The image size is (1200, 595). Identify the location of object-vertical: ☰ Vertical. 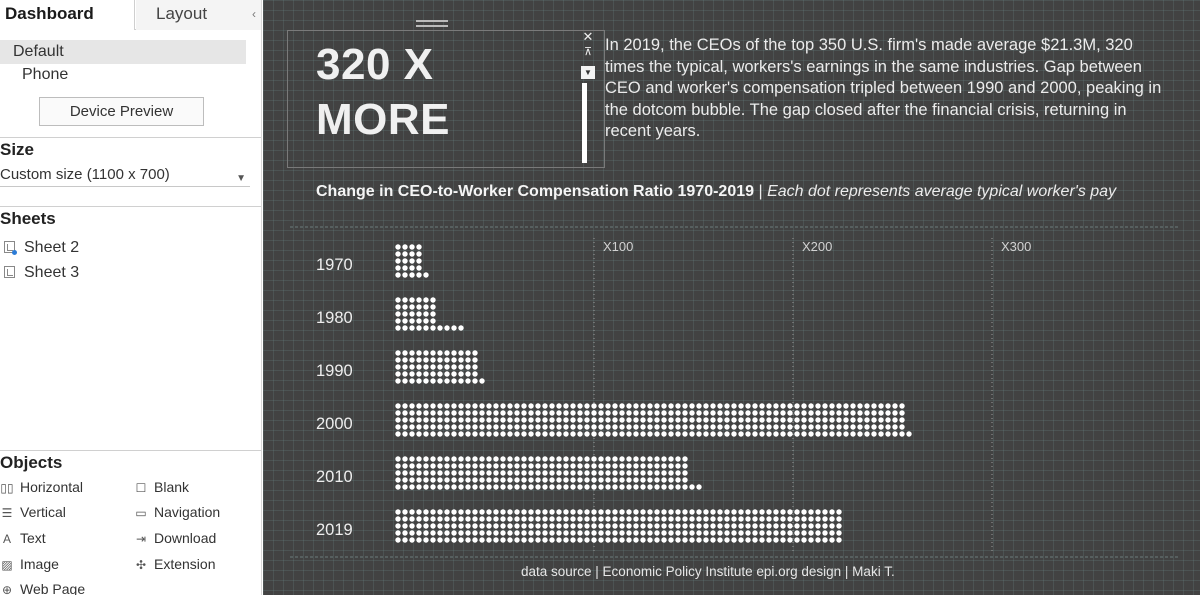
(33, 512).